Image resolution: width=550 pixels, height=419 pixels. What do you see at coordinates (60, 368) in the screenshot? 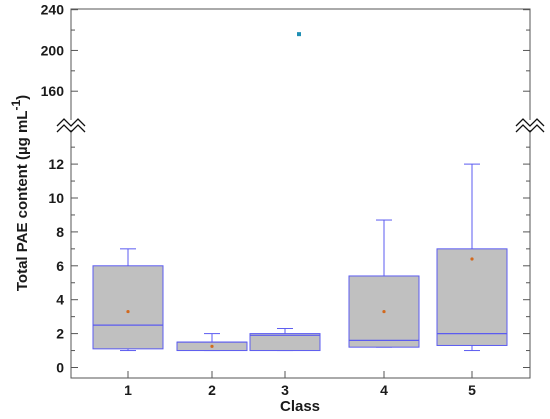
I see `y-tick-label: 0` at bounding box center [60, 368].